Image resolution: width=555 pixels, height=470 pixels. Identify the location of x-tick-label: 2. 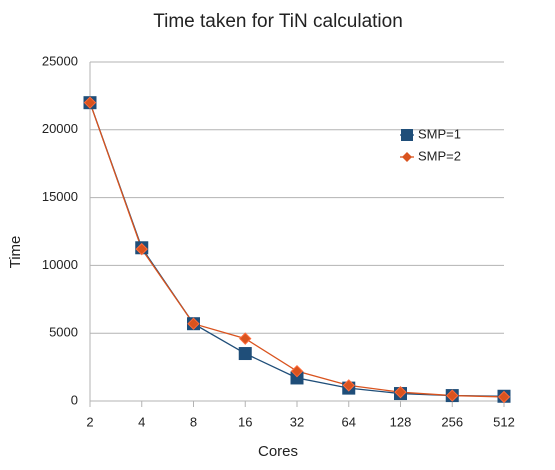
(89, 421).